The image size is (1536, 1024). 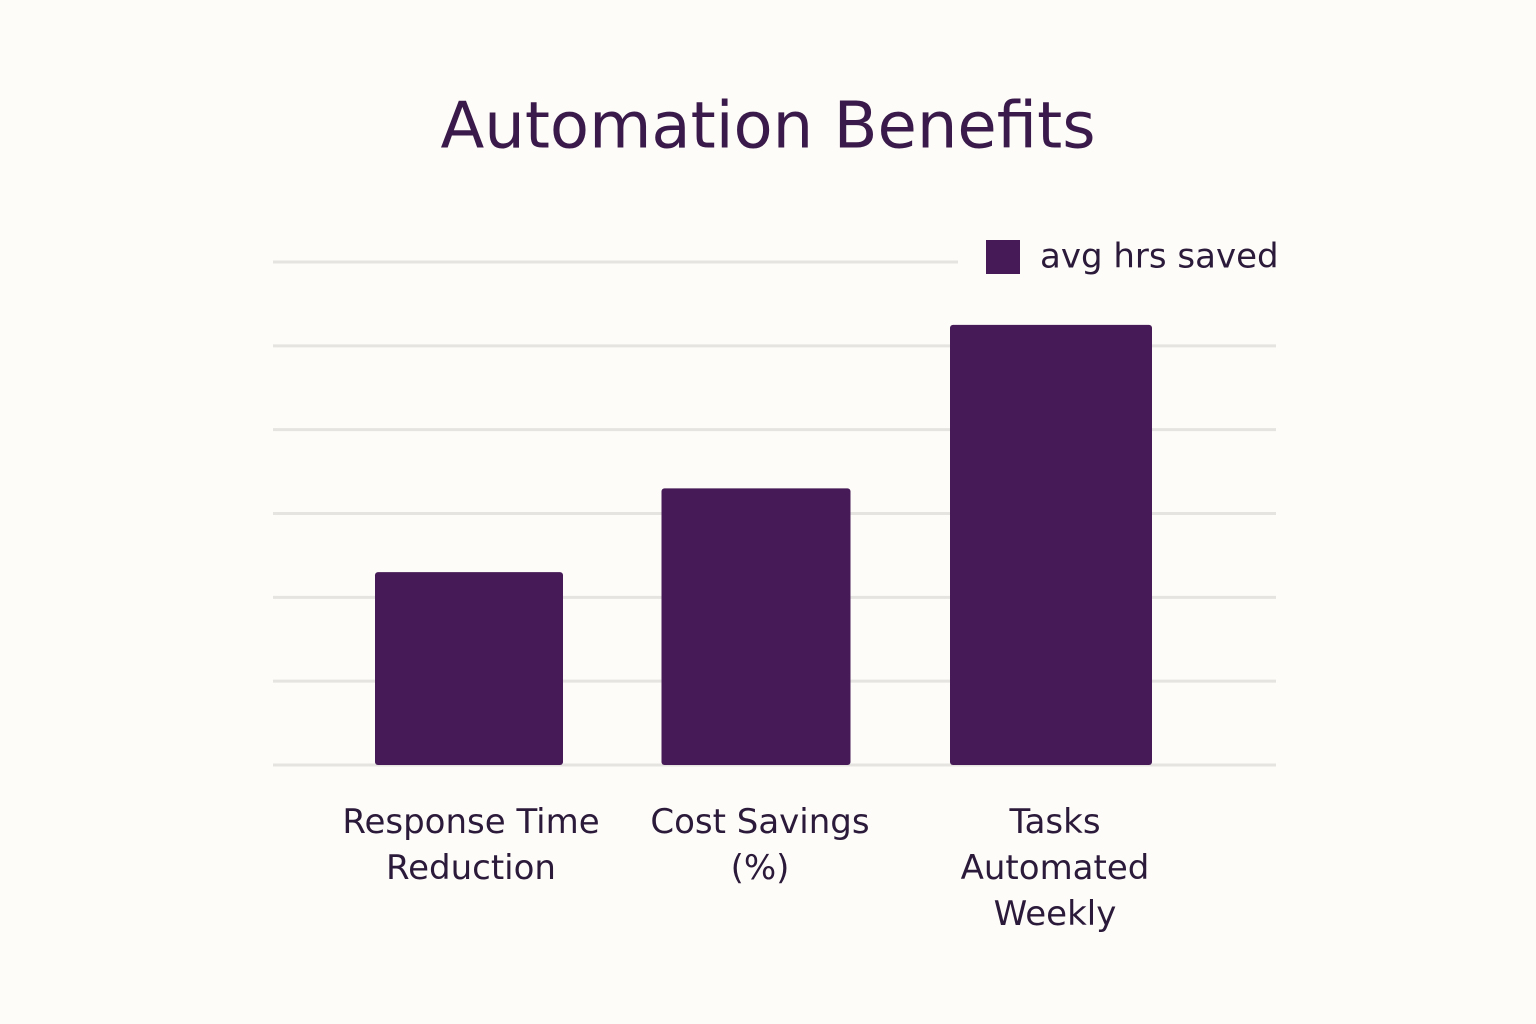 I want to click on legend-swatch, so click(x=1003, y=257).